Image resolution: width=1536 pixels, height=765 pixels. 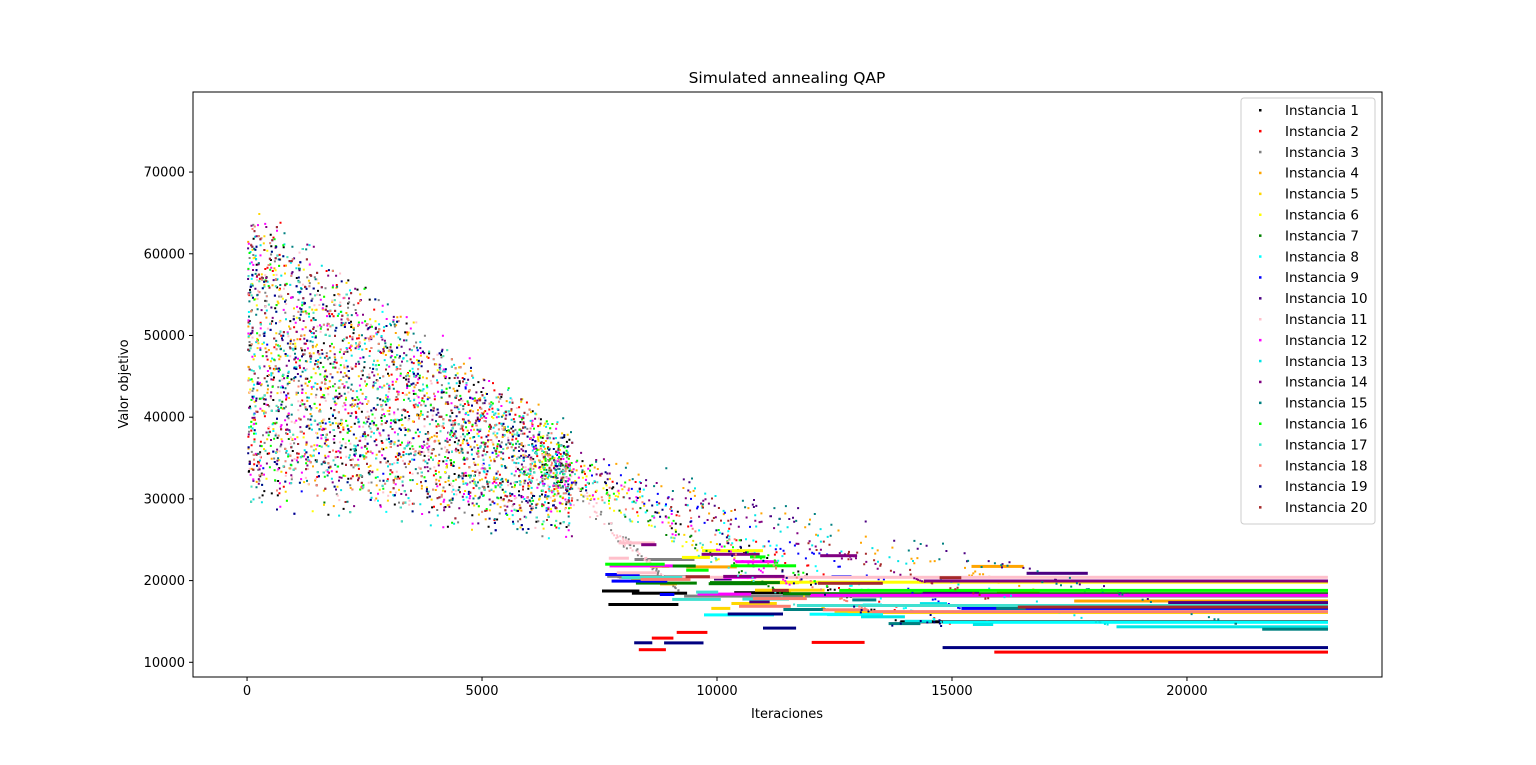 I want to click on series-1-plateau, so click(x=659, y=593).